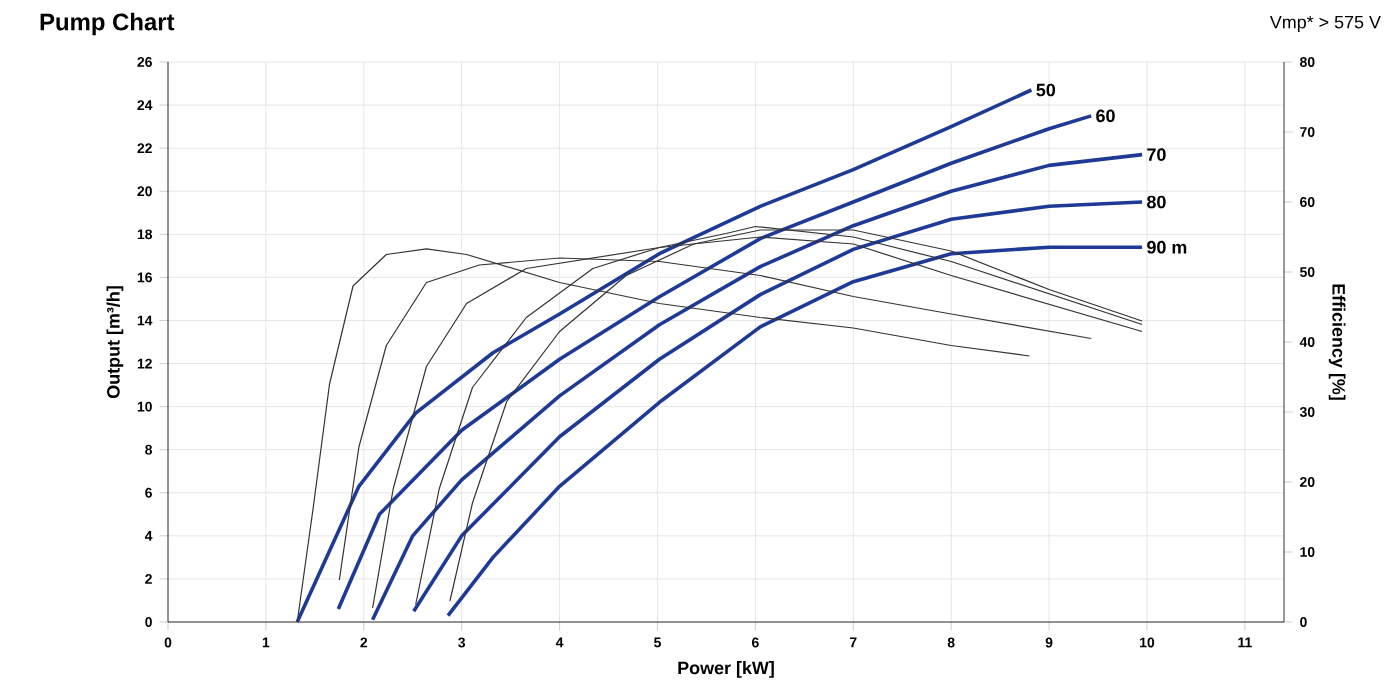 The image size is (1400, 700). Describe the element at coordinates (1337, 342) in the screenshot. I see `y2-axis-title: Efficiency [%]` at that location.